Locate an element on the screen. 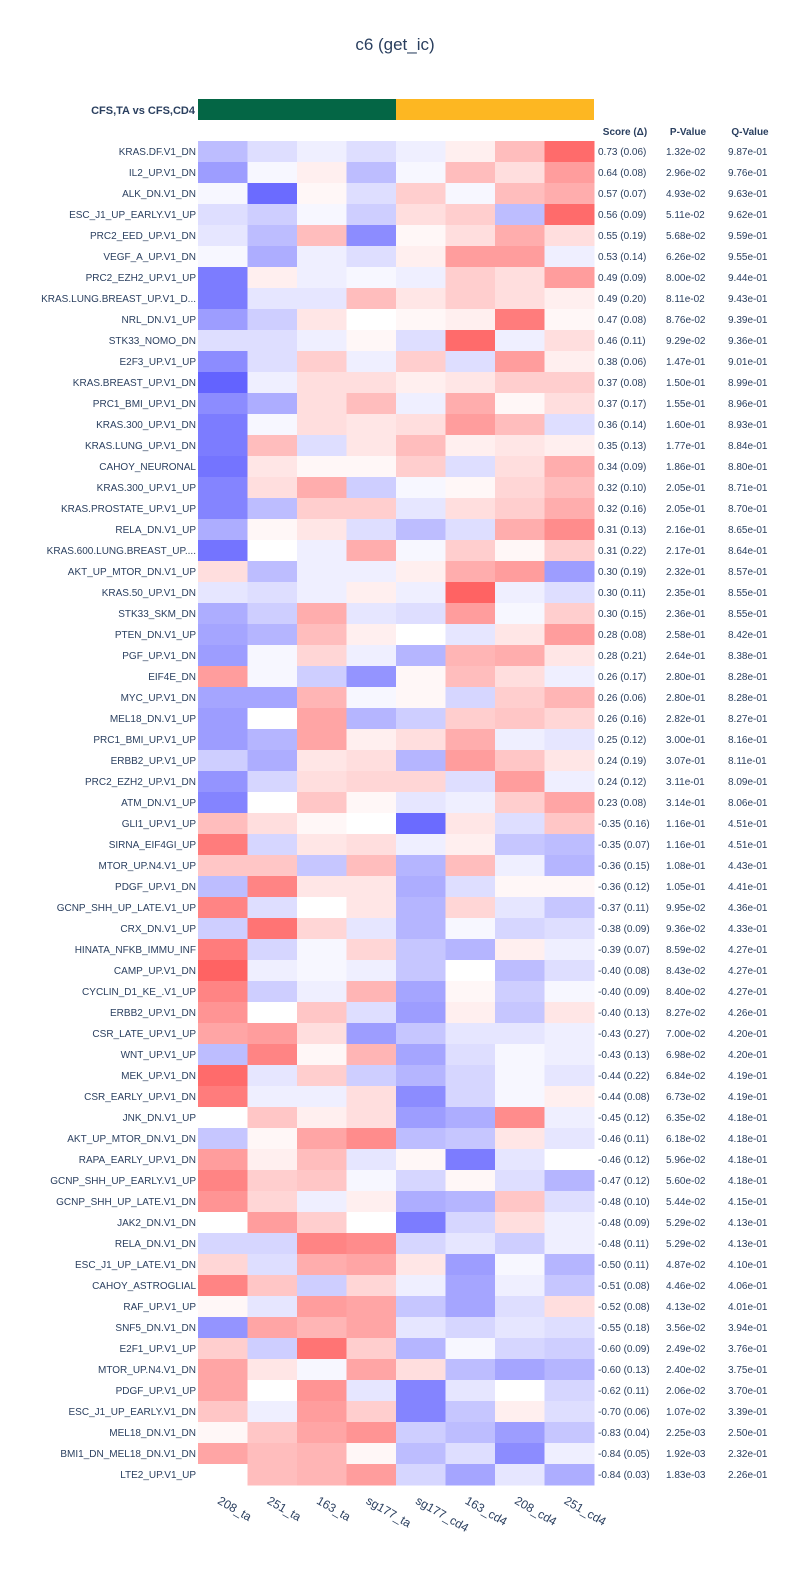 Image resolution: width=800 pixels, height=1584 pixels. q-value: 2.50e-01 is located at coordinates (748, 1433).